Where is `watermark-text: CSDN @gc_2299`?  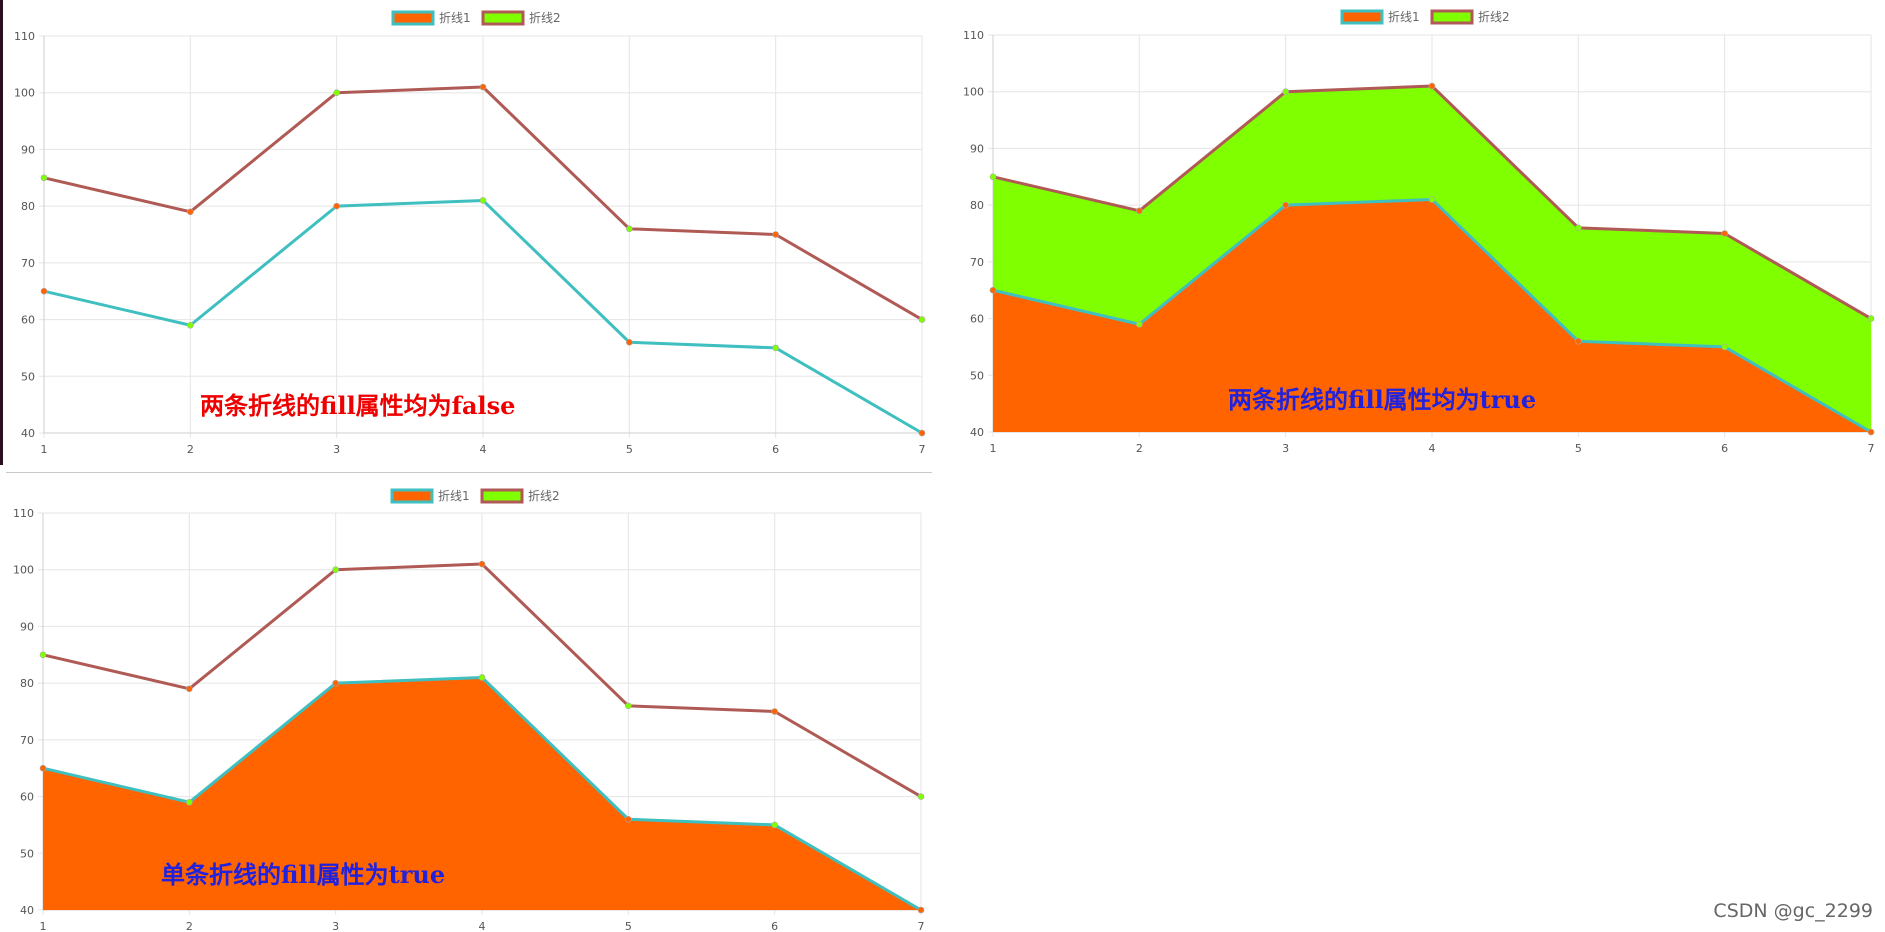 watermark-text: CSDN @gc_2299 is located at coordinates (1793, 911).